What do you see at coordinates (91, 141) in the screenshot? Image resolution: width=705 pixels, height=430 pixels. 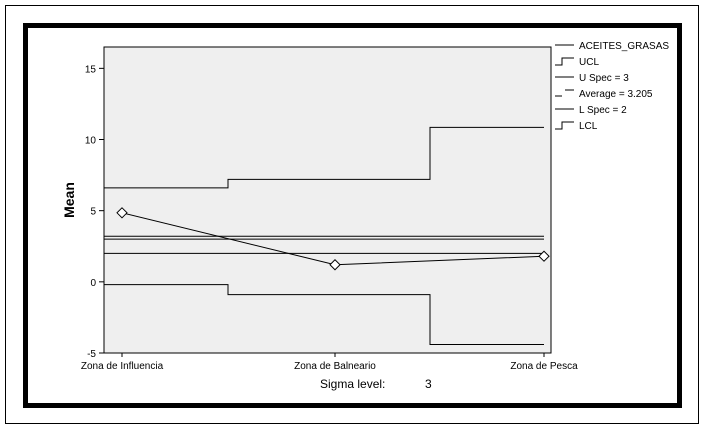 I see `y-tick-label: 10` at bounding box center [91, 141].